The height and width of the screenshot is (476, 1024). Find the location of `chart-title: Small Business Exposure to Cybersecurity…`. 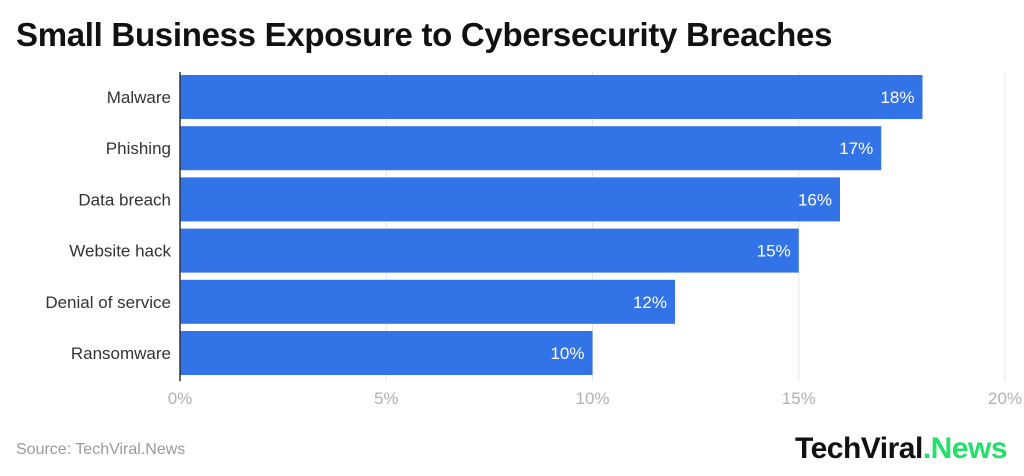

chart-title: Small Business Exposure to Cybersecurity… is located at coordinates (424, 34).